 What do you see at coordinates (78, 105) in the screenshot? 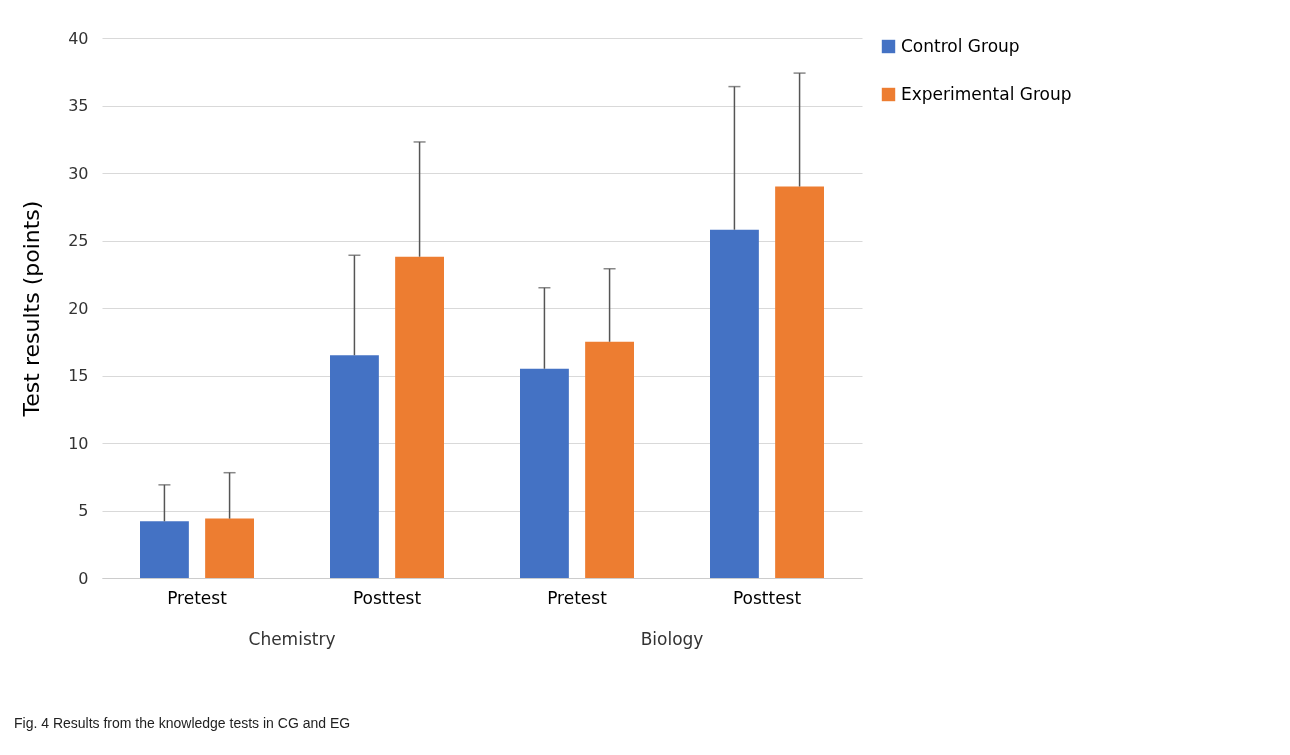
I see `y-tick-label: 35` at bounding box center [78, 105].